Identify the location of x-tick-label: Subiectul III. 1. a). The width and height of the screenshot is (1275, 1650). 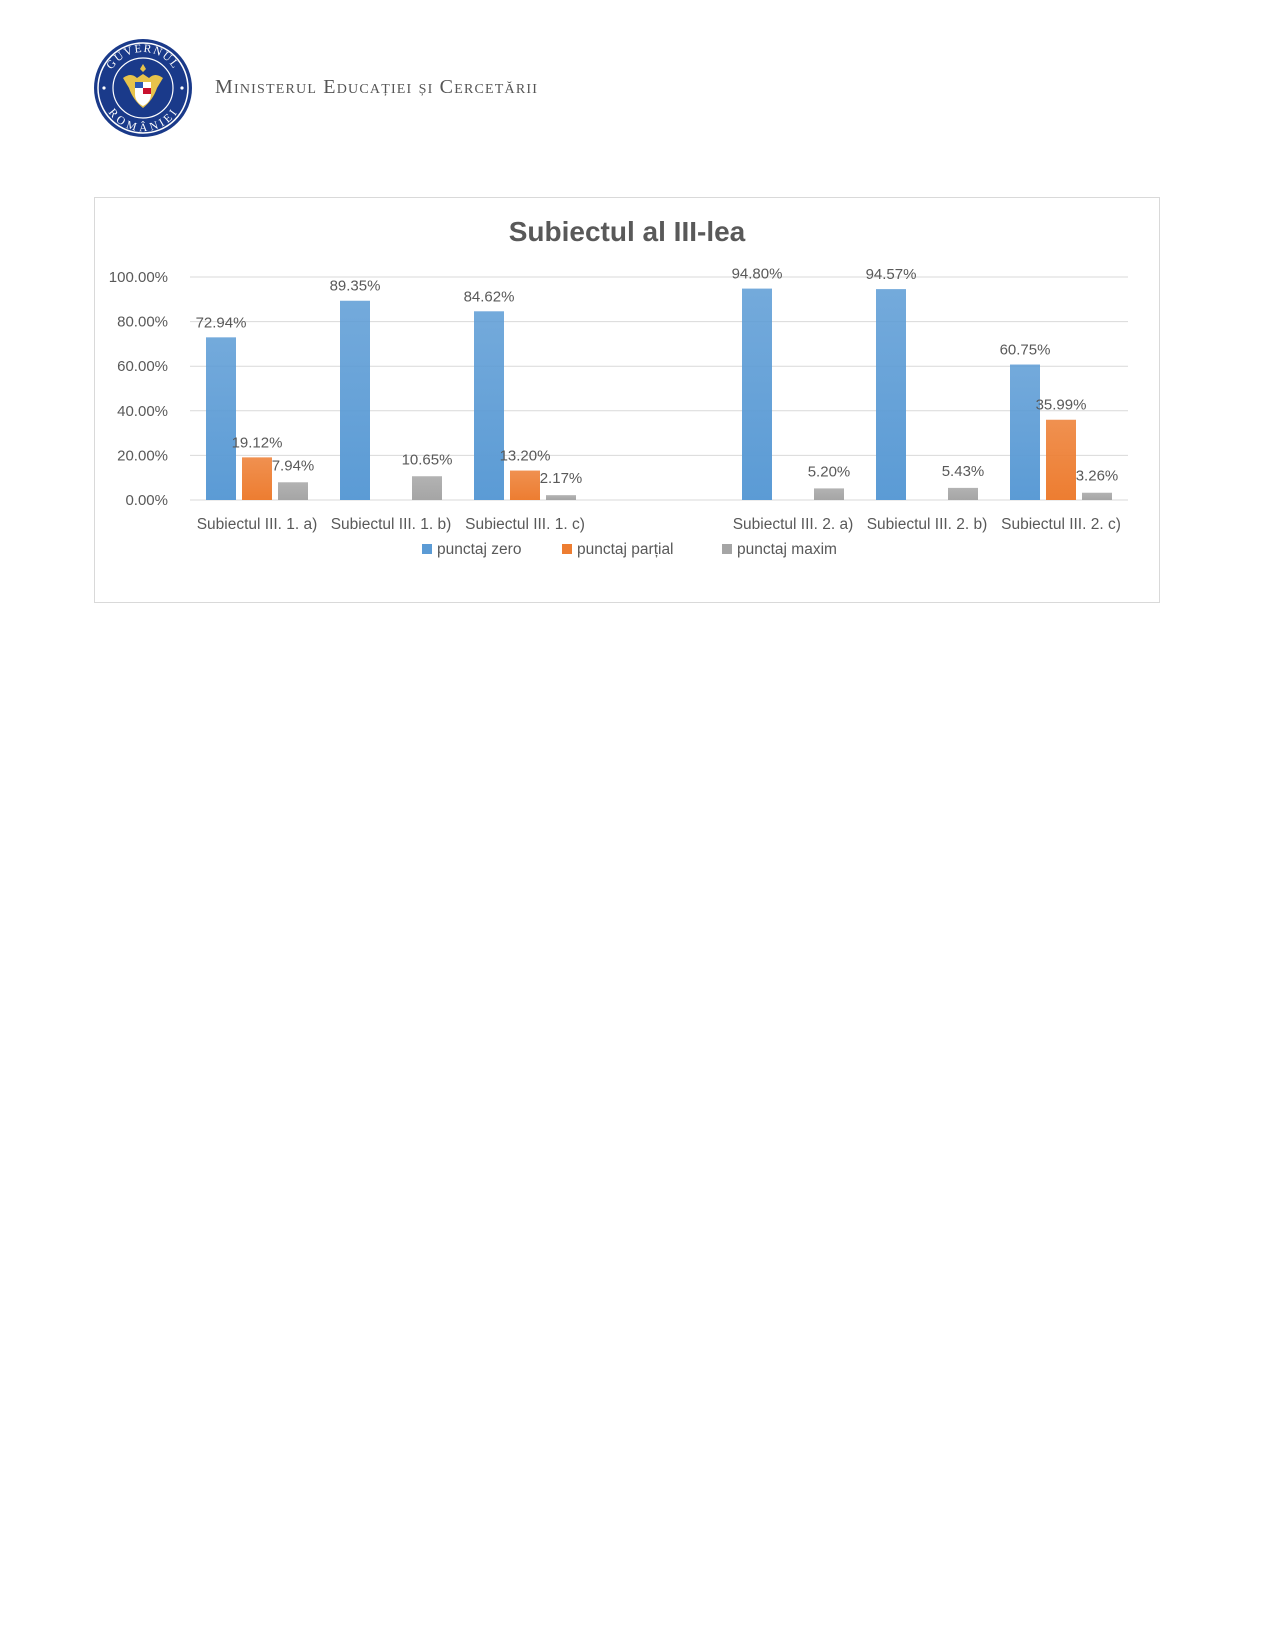
(257, 524).